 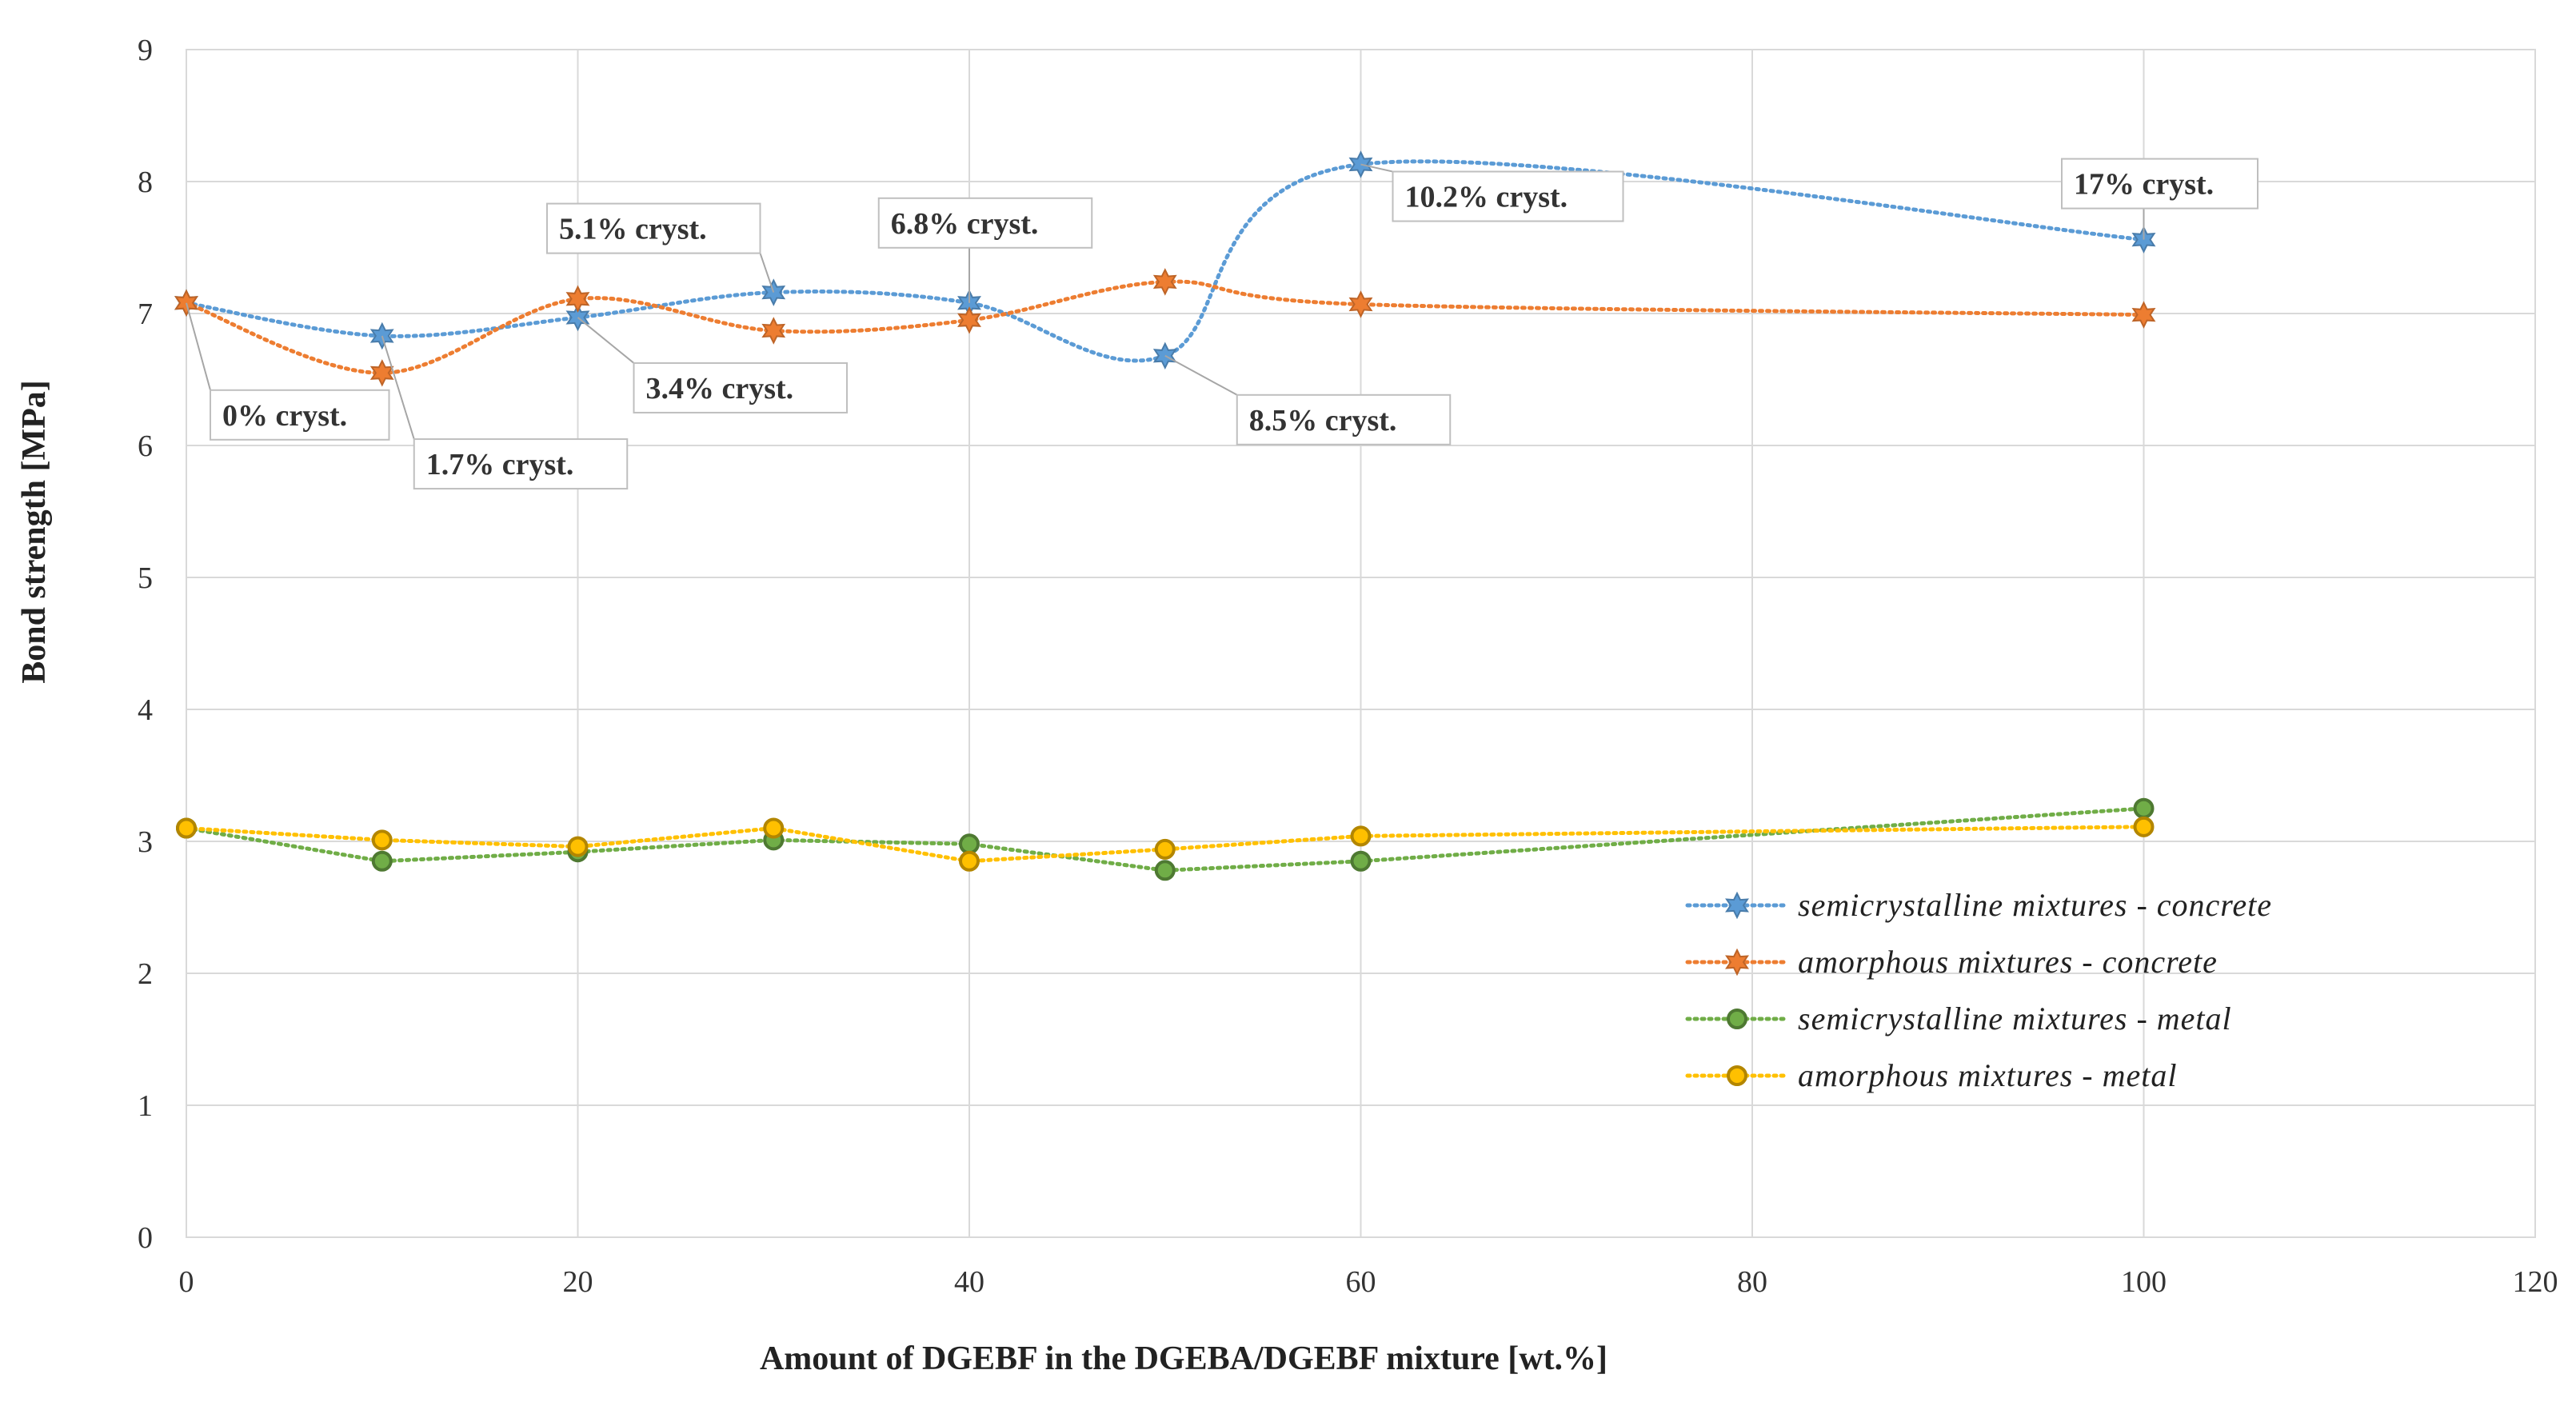 What do you see at coordinates (146, 1238) in the screenshot?
I see `y-tick-label: 0` at bounding box center [146, 1238].